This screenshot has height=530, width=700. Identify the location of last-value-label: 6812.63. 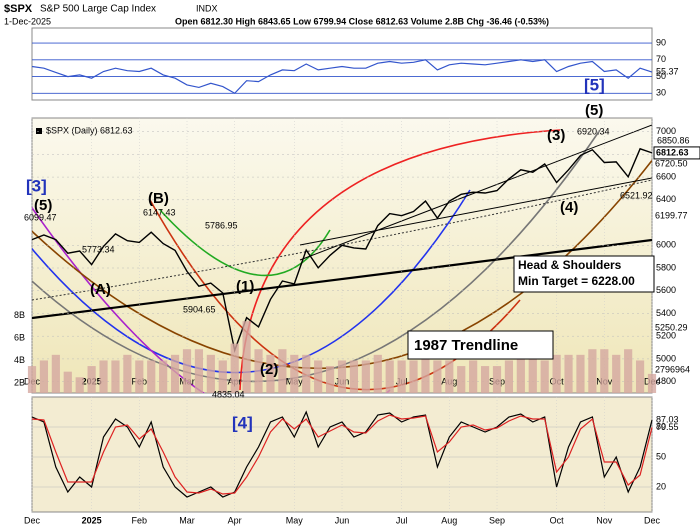
(672, 152).